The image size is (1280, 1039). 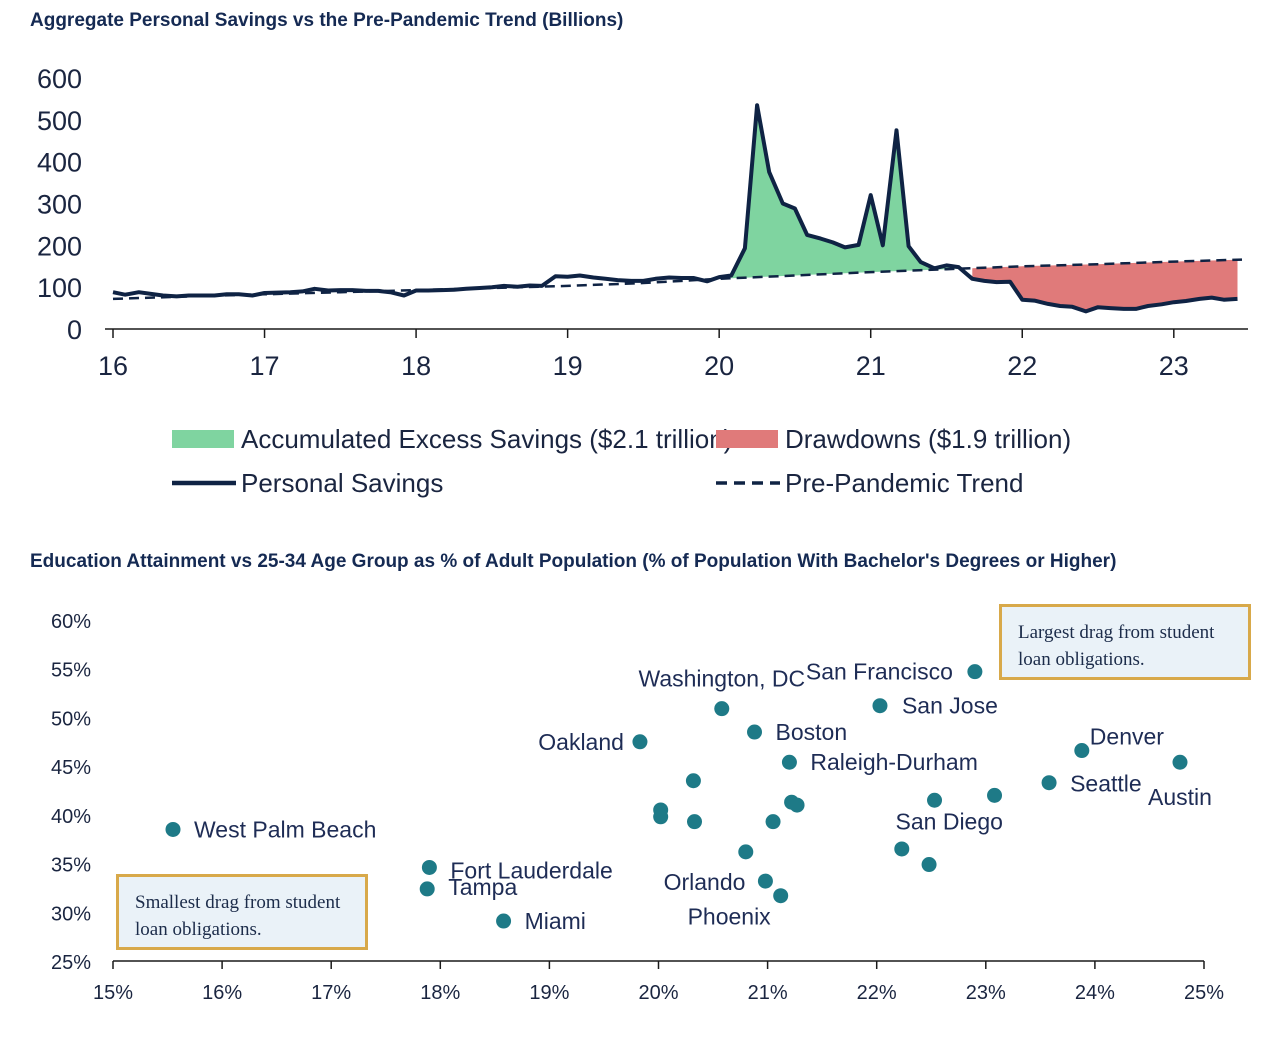 I want to click on point-label: San Jose, so click(x=950, y=706).